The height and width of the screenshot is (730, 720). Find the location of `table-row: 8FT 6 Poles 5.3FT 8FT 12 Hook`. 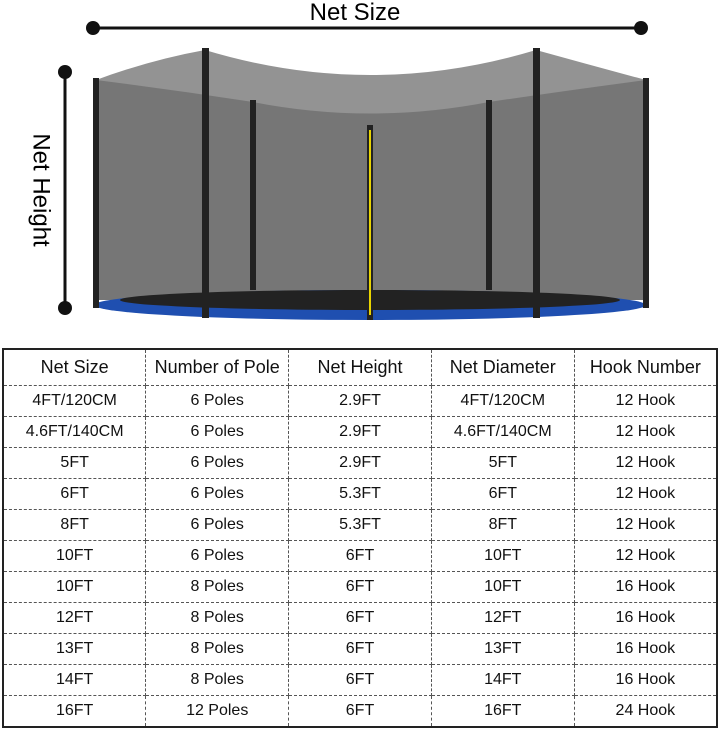

table-row: 8FT 6 Poles 5.3FT 8FT 12 Hook is located at coordinates (360, 524).